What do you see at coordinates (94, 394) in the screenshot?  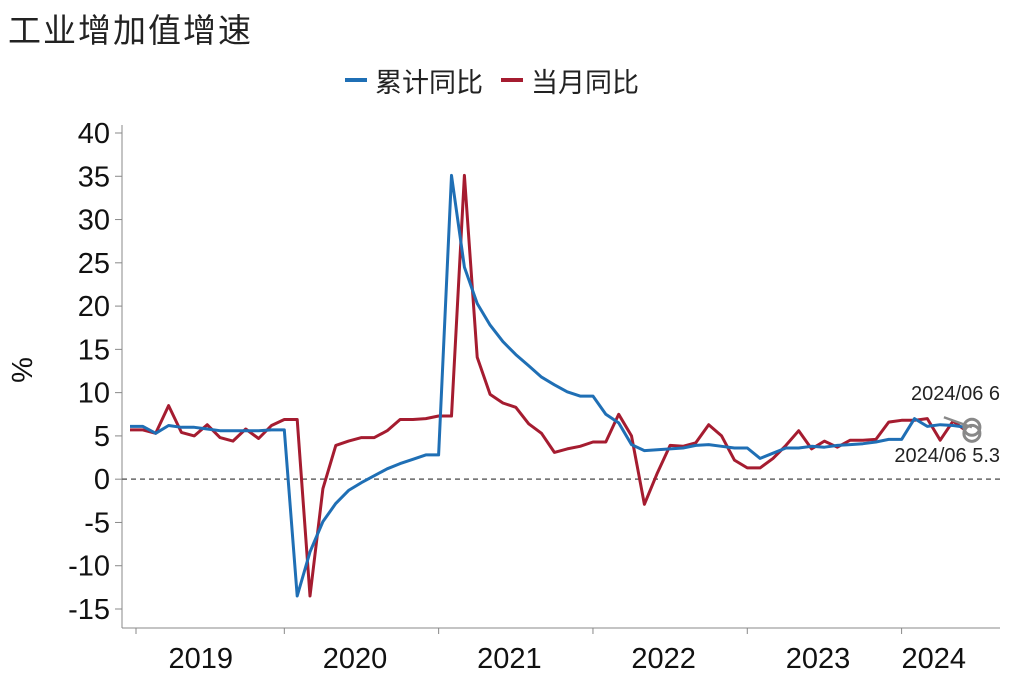 I see `y-tick-label: 10` at bounding box center [94, 394].